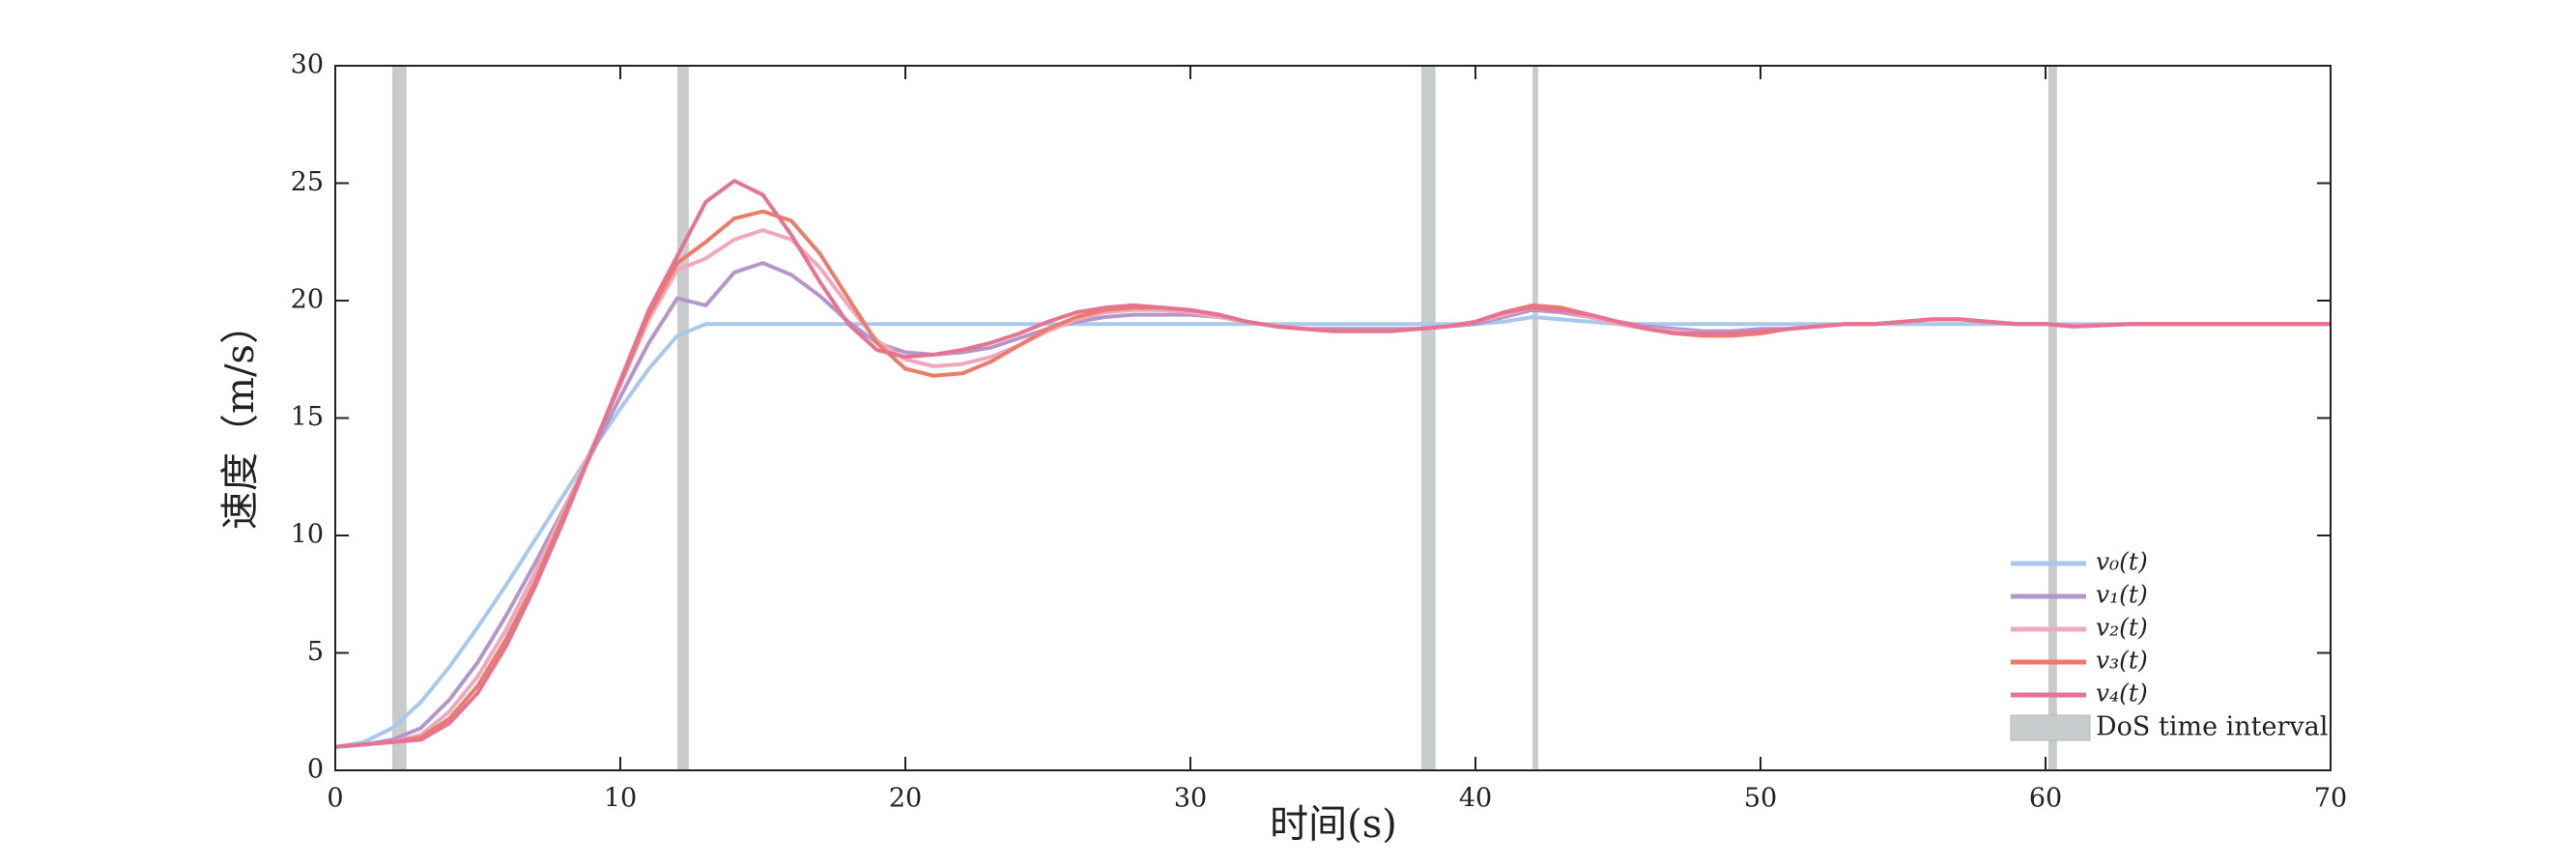 The height and width of the screenshot is (867, 2576). I want to click on legend-label: v₀(t), so click(2122, 562).